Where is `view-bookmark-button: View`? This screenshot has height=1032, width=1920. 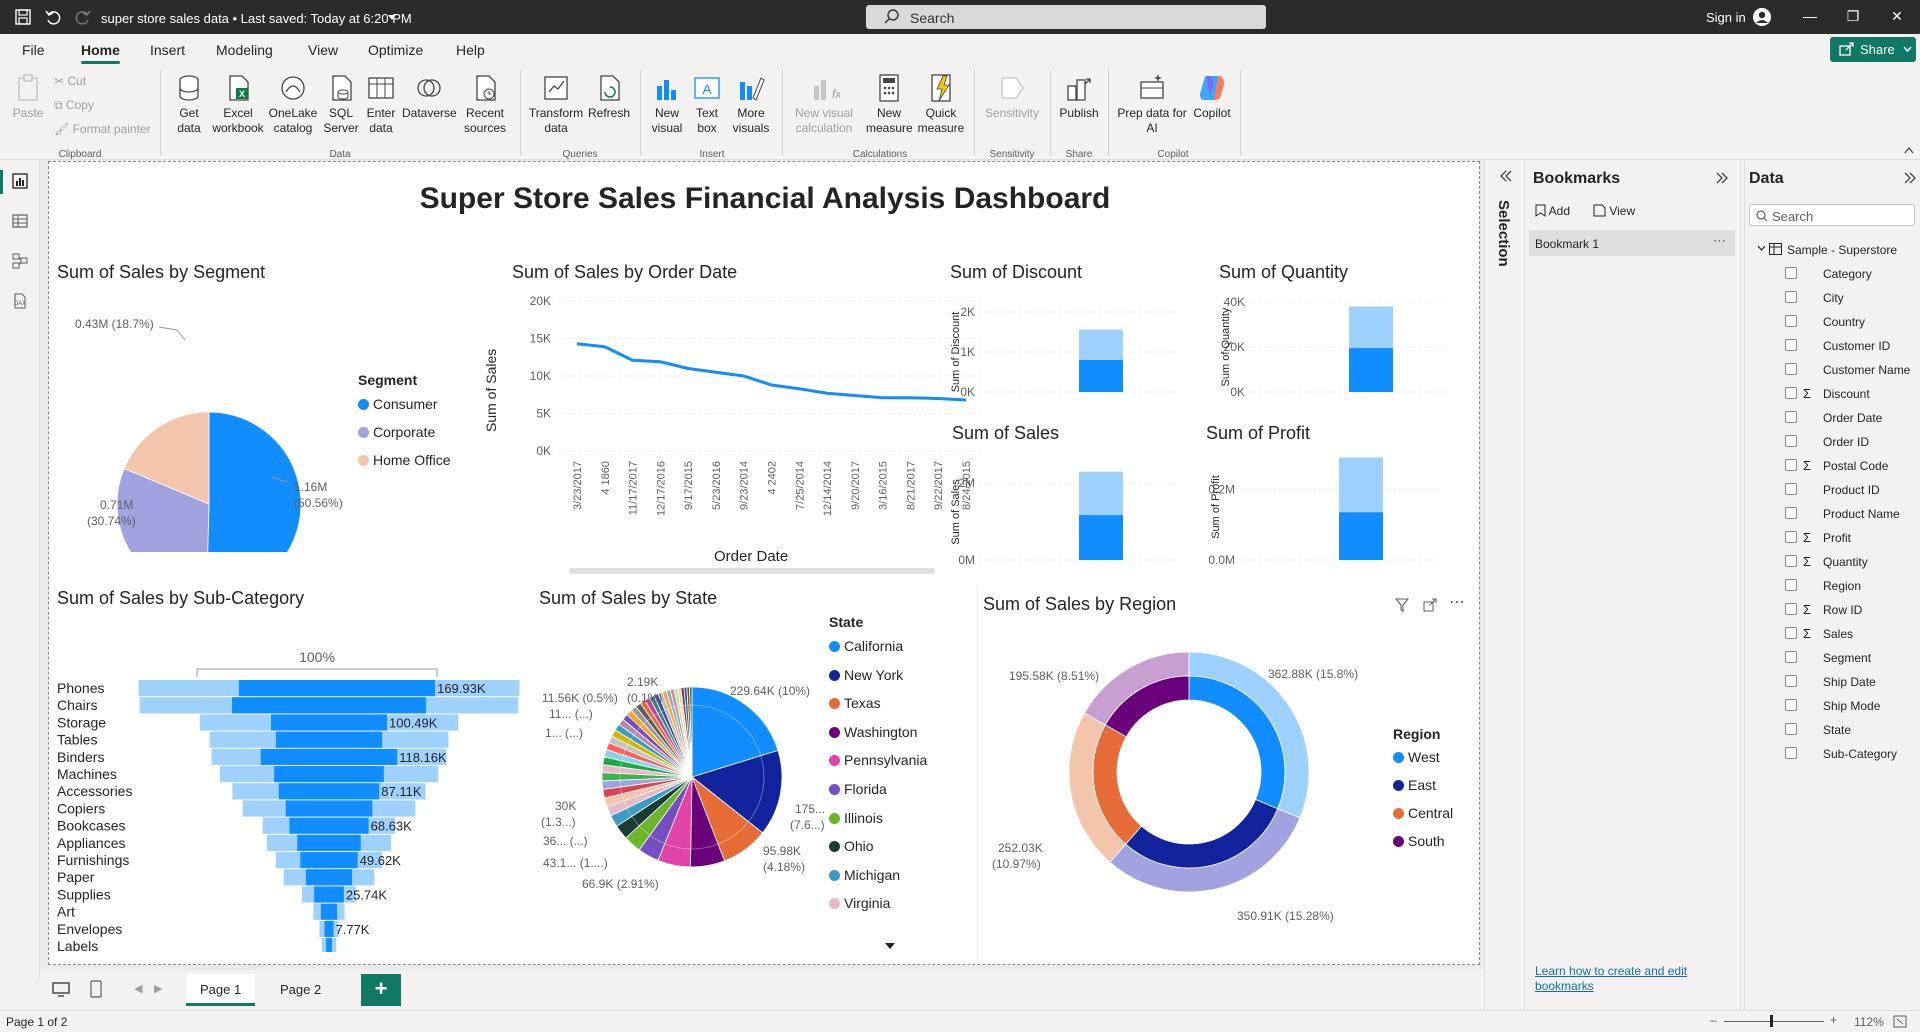 view-bookmark-button: View is located at coordinates (1614, 211).